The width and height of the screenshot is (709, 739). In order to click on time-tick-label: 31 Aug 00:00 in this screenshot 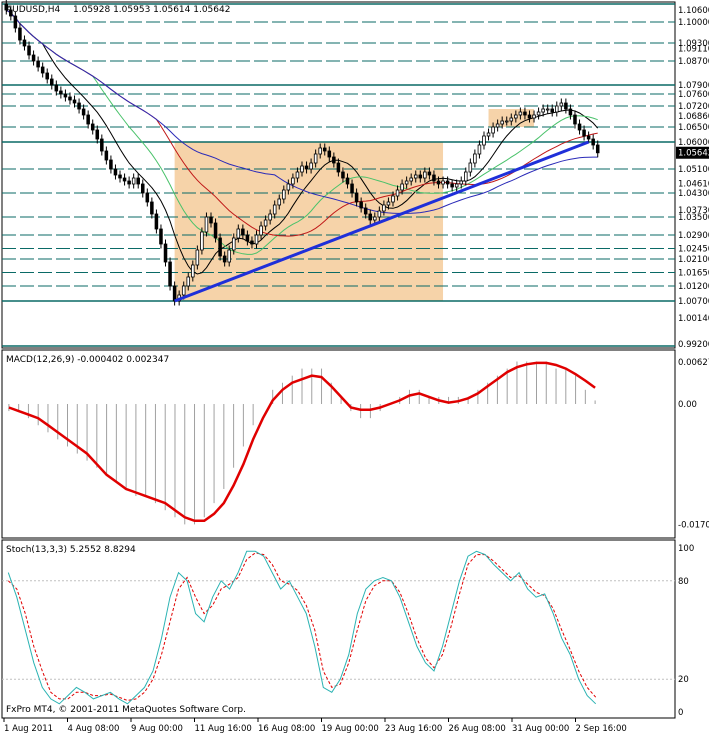, I will do `click(540, 729)`.